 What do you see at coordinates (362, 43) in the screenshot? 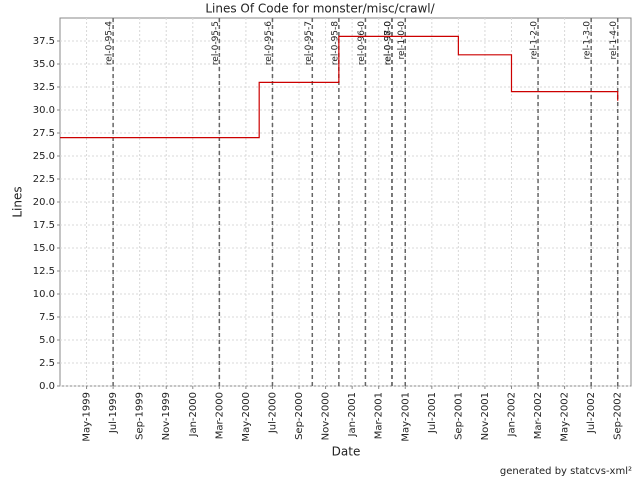
I see `release-label: rel-0-96-0` at bounding box center [362, 43].